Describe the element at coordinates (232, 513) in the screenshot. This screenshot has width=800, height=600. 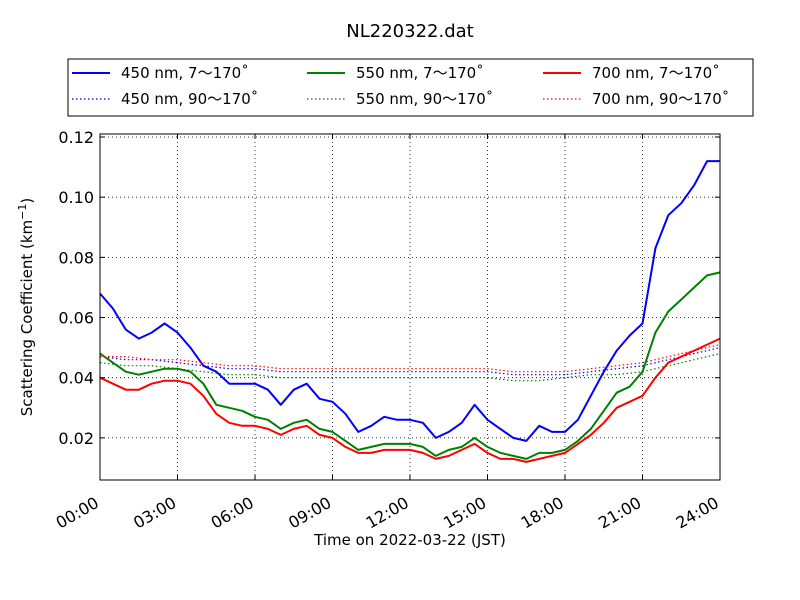
I see `x-tick-label: 06:00` at that location.